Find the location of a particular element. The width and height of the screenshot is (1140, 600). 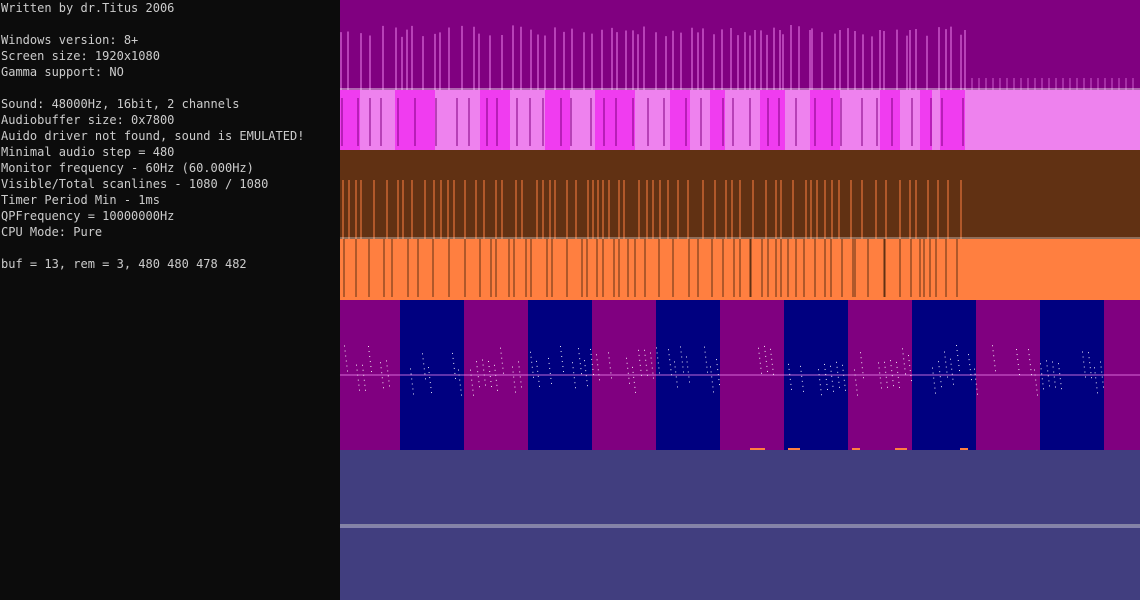

console-line is located at coordinates (170, 248).